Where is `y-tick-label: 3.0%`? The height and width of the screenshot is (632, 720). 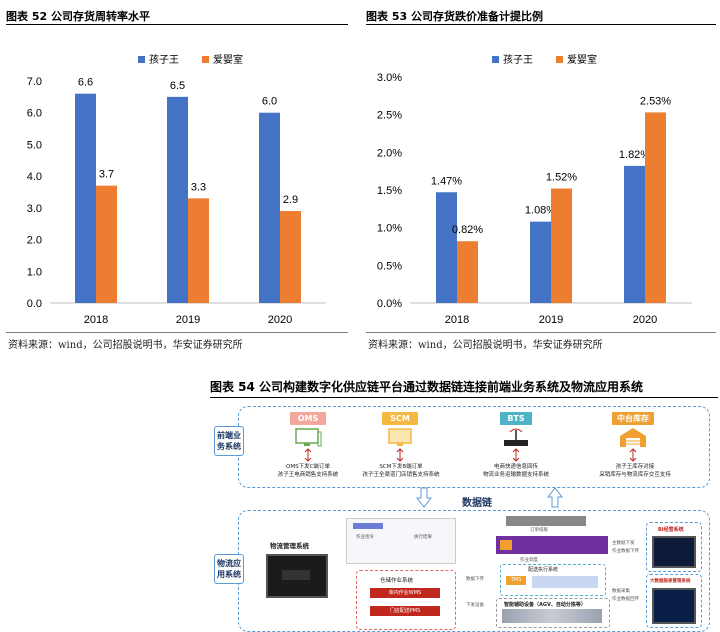 y-tick-label: 3.0% is located at coordinates (389, 78).